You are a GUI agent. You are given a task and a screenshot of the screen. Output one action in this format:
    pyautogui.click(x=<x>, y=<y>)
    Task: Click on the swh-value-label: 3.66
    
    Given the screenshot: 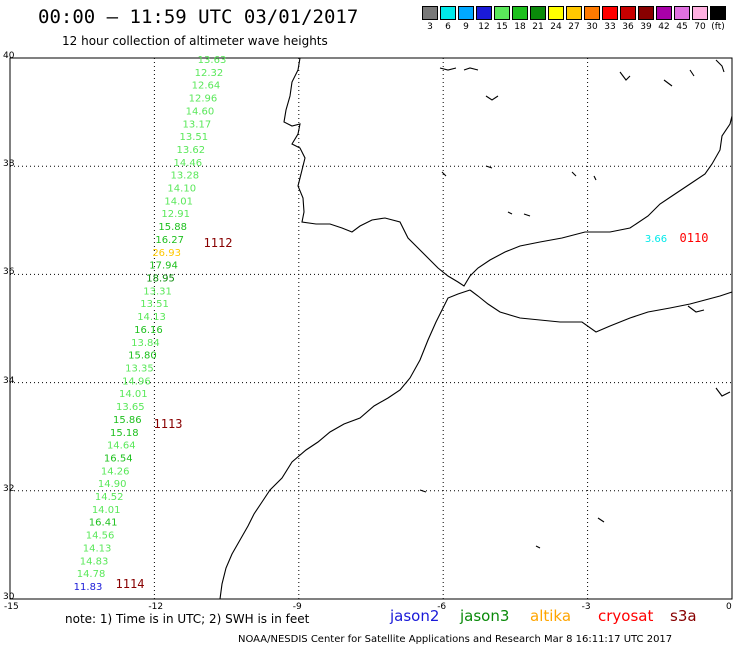 What is the action you would take?
    pyautogui.click(x=656, y=239)
    